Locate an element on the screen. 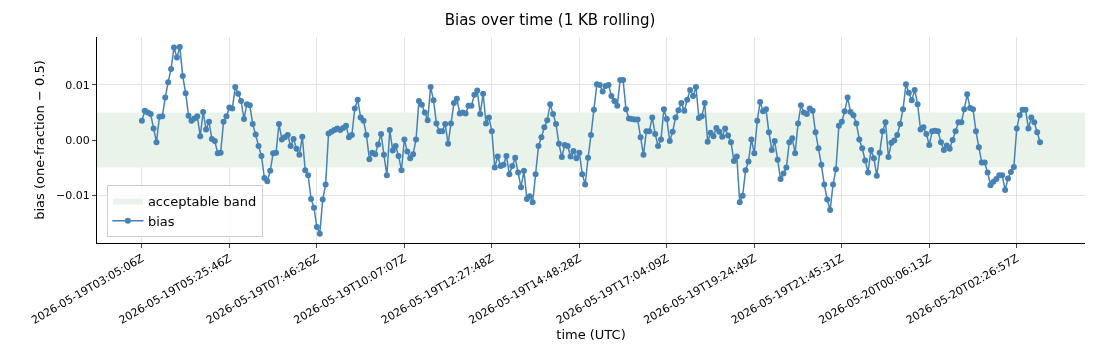 This screenshot has width=1100, height=360. legend-label: bias is located at coordinates (161, 221).